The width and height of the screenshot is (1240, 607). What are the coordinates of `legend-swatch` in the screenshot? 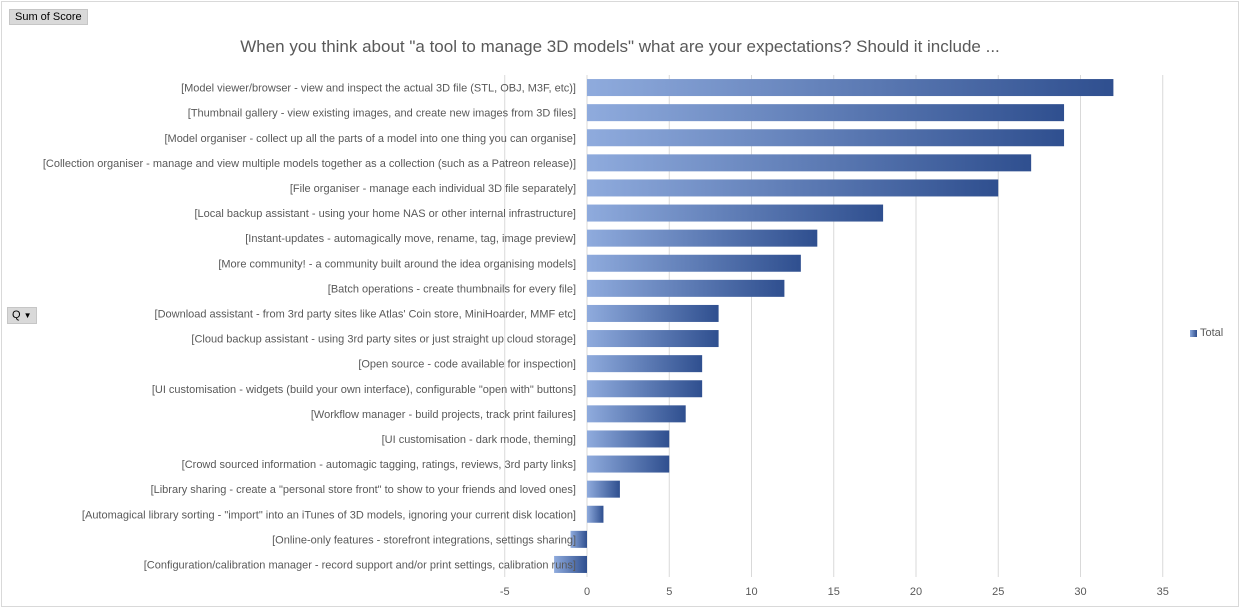 It's located at (1193, 333).